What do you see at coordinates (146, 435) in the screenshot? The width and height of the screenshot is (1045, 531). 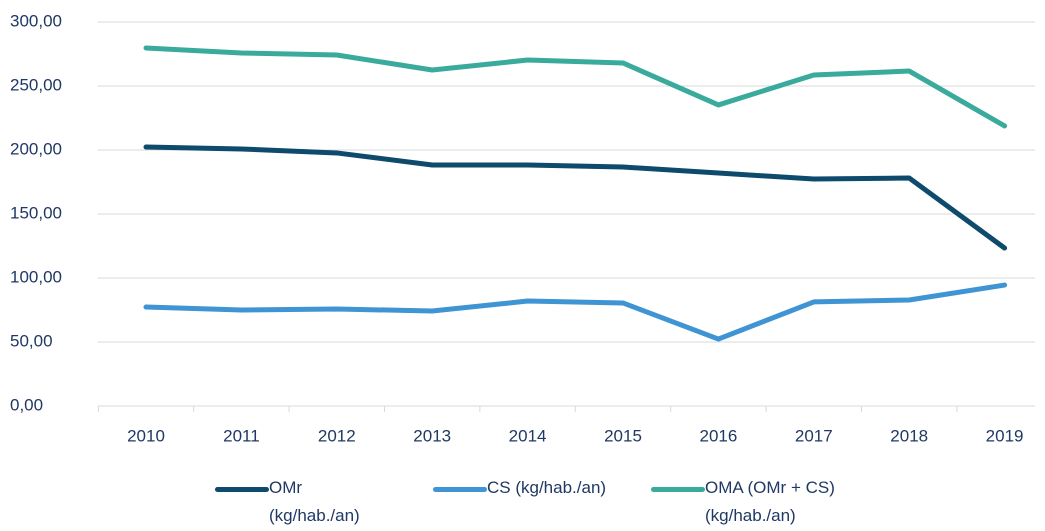 I see `x-tick-label: 2010` at bounding box center [146, 435].